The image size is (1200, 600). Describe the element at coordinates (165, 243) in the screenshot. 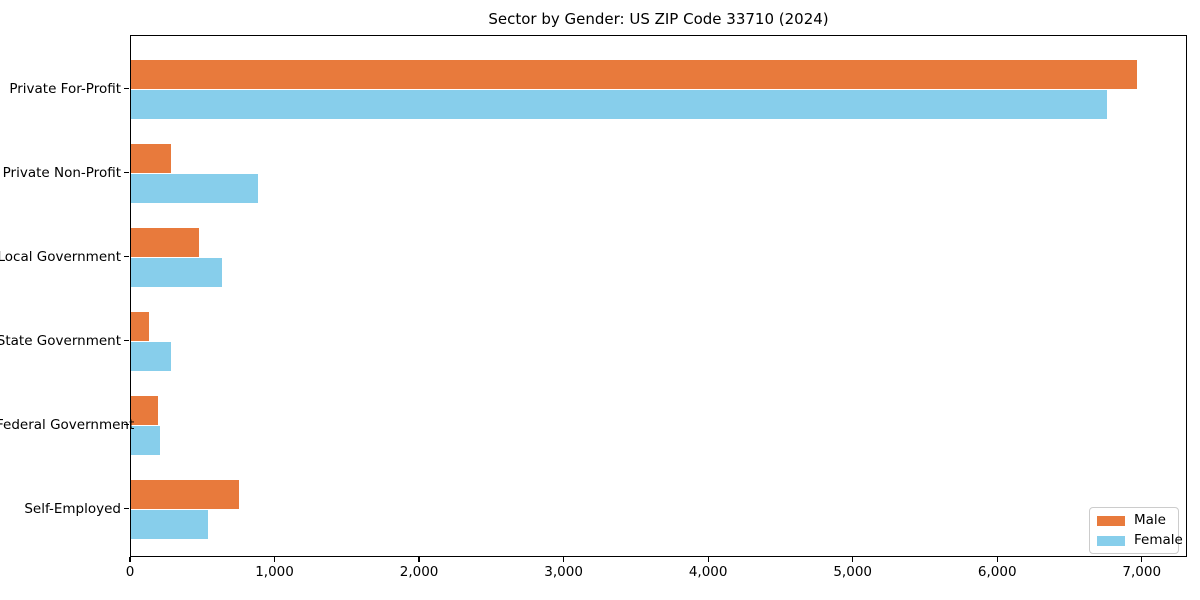

I see `bar-male-local-government` at that location.